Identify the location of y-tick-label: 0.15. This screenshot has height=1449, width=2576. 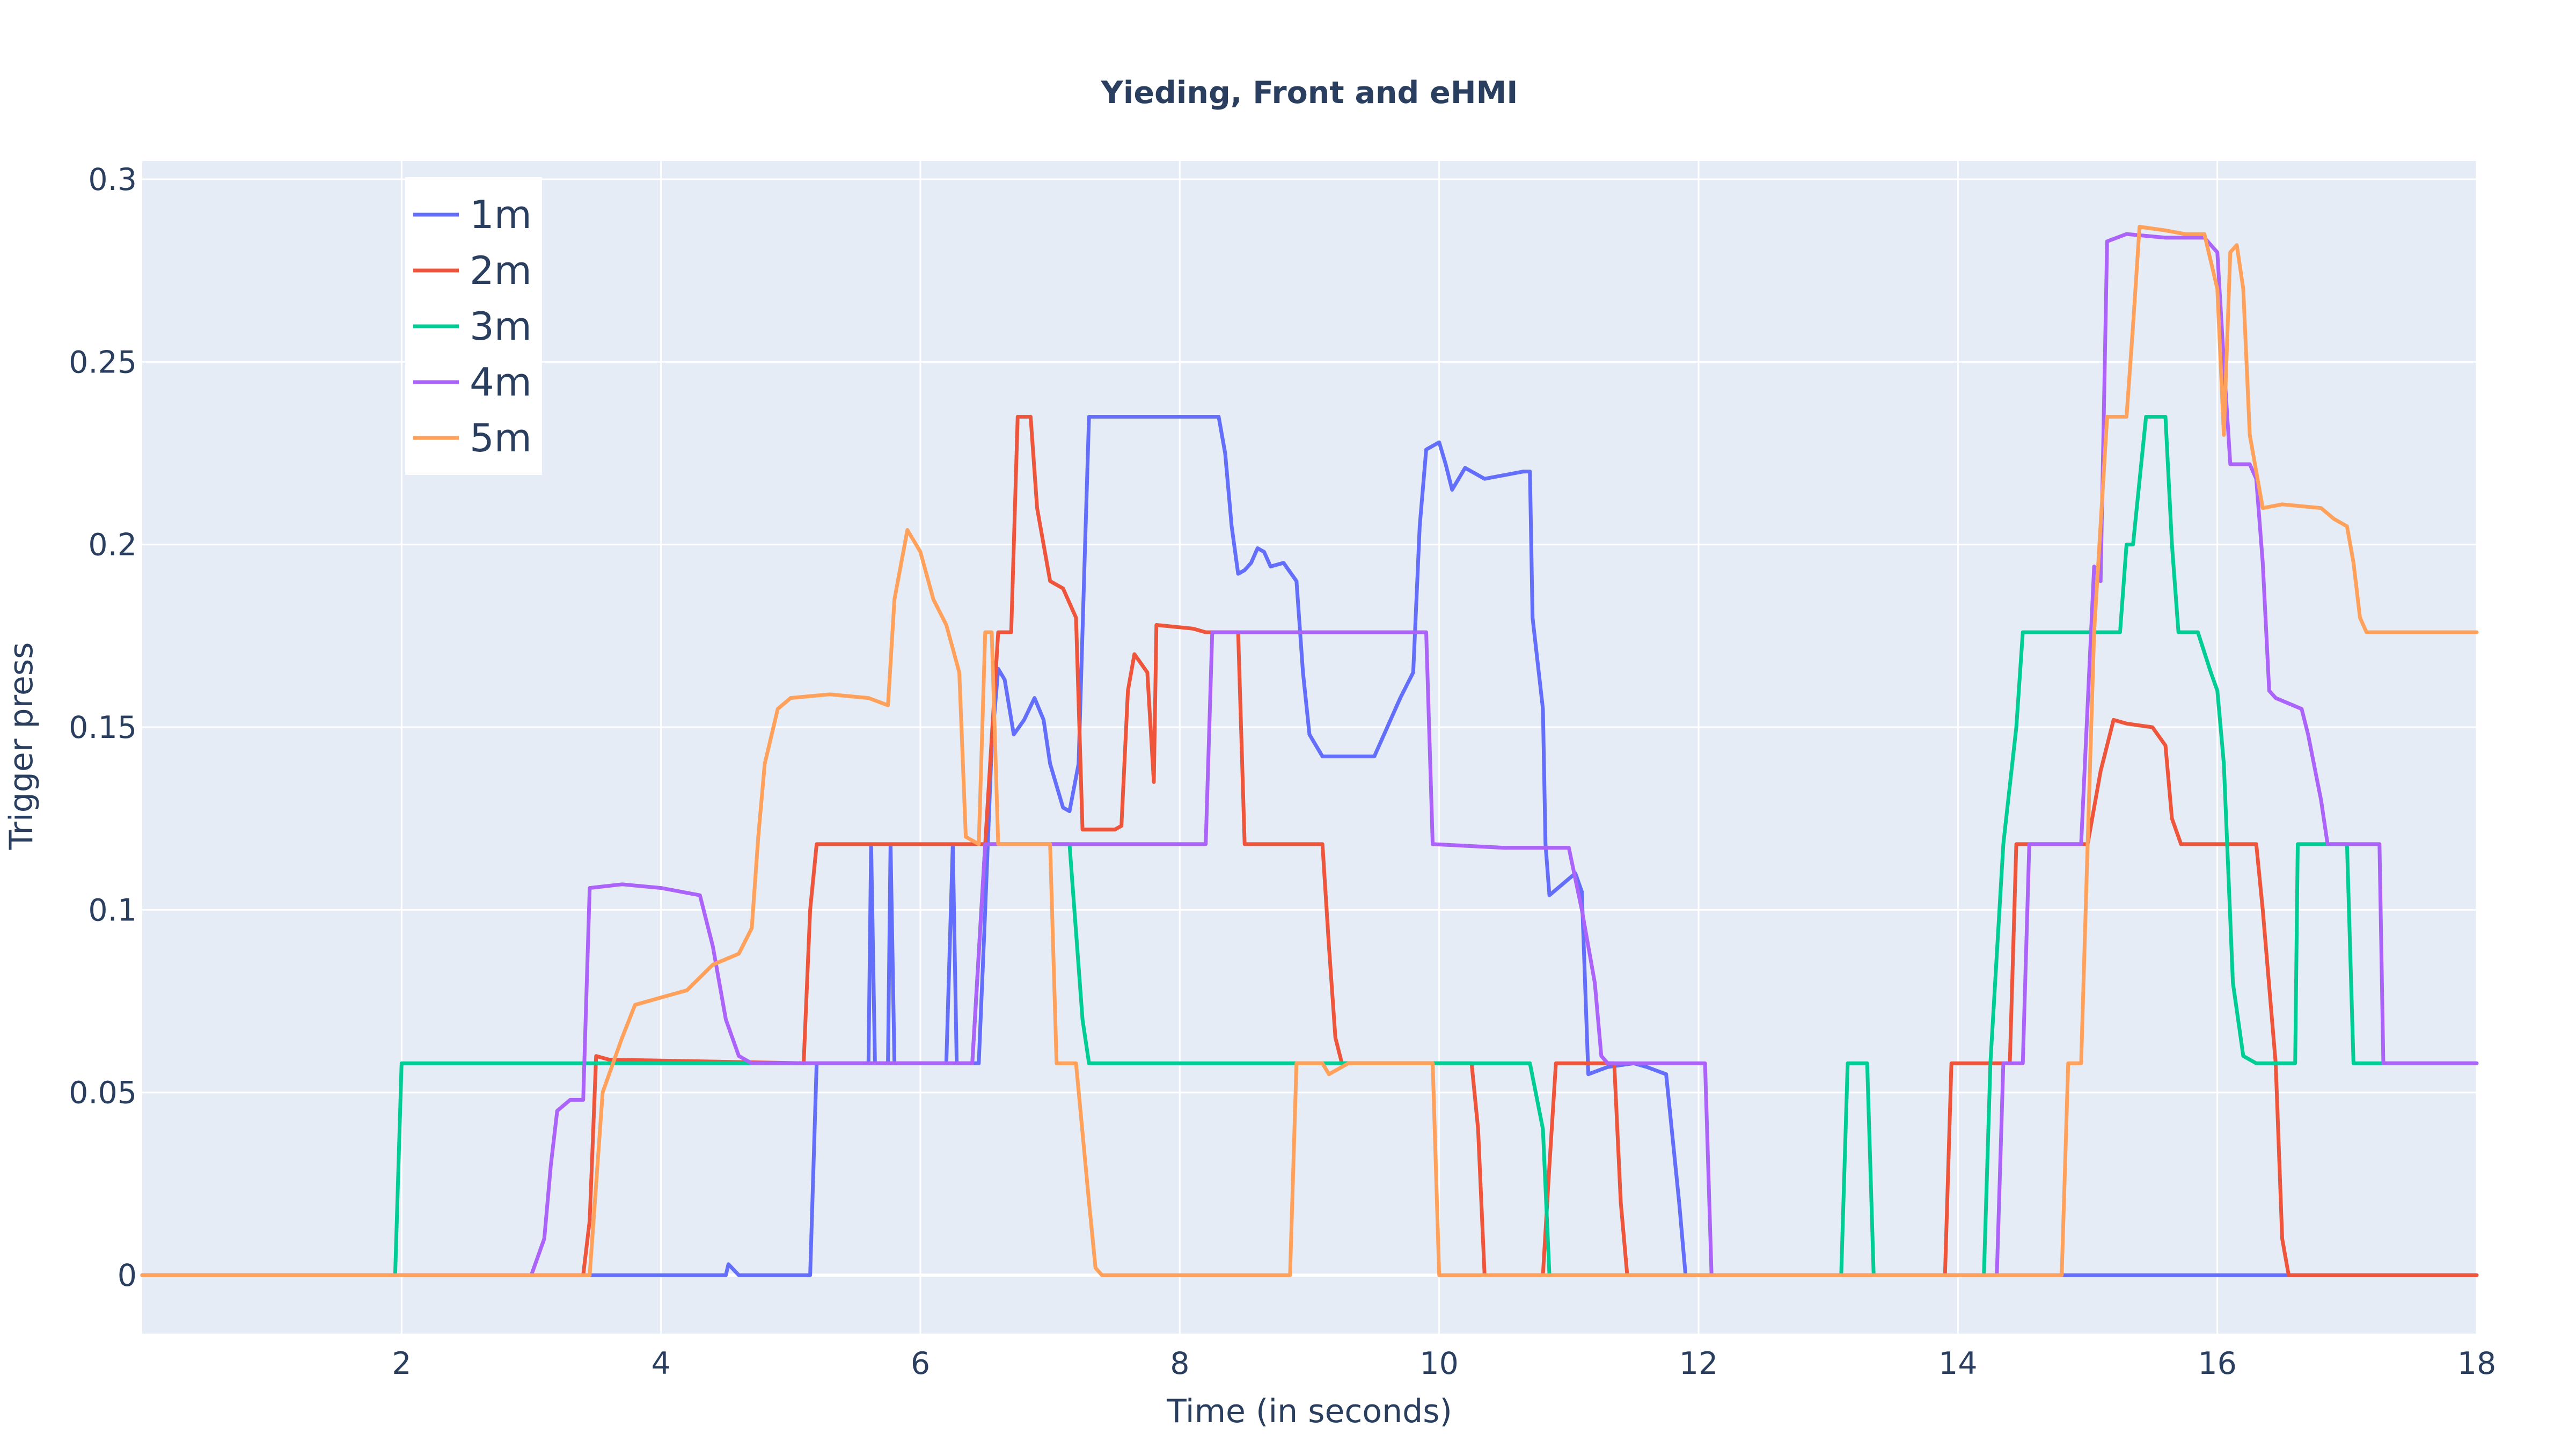
(103, 727).